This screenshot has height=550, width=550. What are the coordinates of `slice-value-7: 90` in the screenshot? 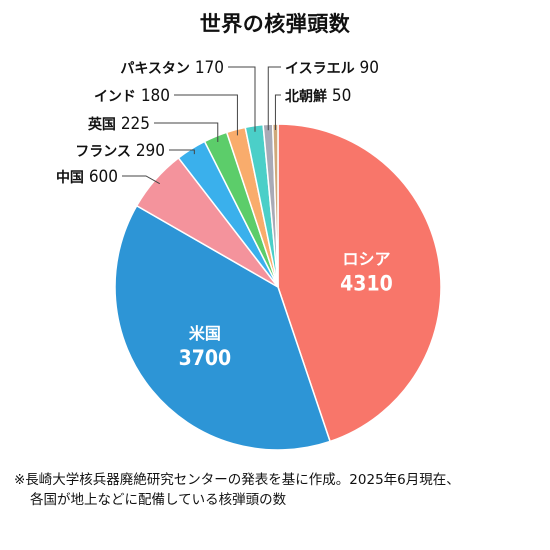 It's located at (368, 68).